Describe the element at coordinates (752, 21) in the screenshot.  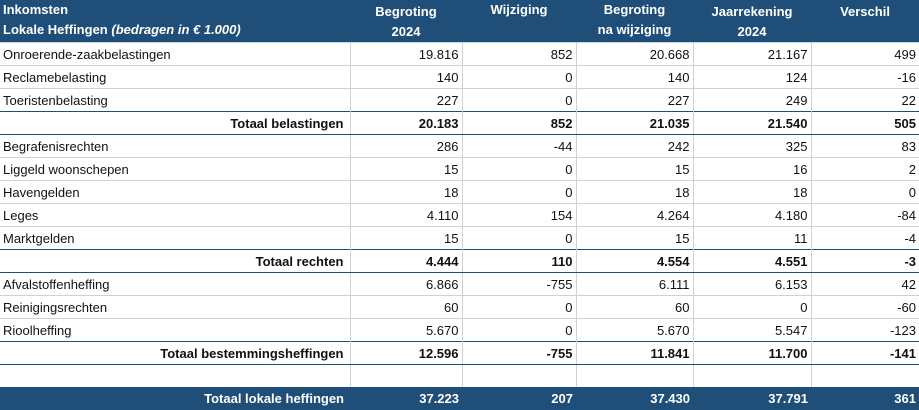
I see `col-header-jaarrekening-2024: Jaarrekening 2024` at that location.